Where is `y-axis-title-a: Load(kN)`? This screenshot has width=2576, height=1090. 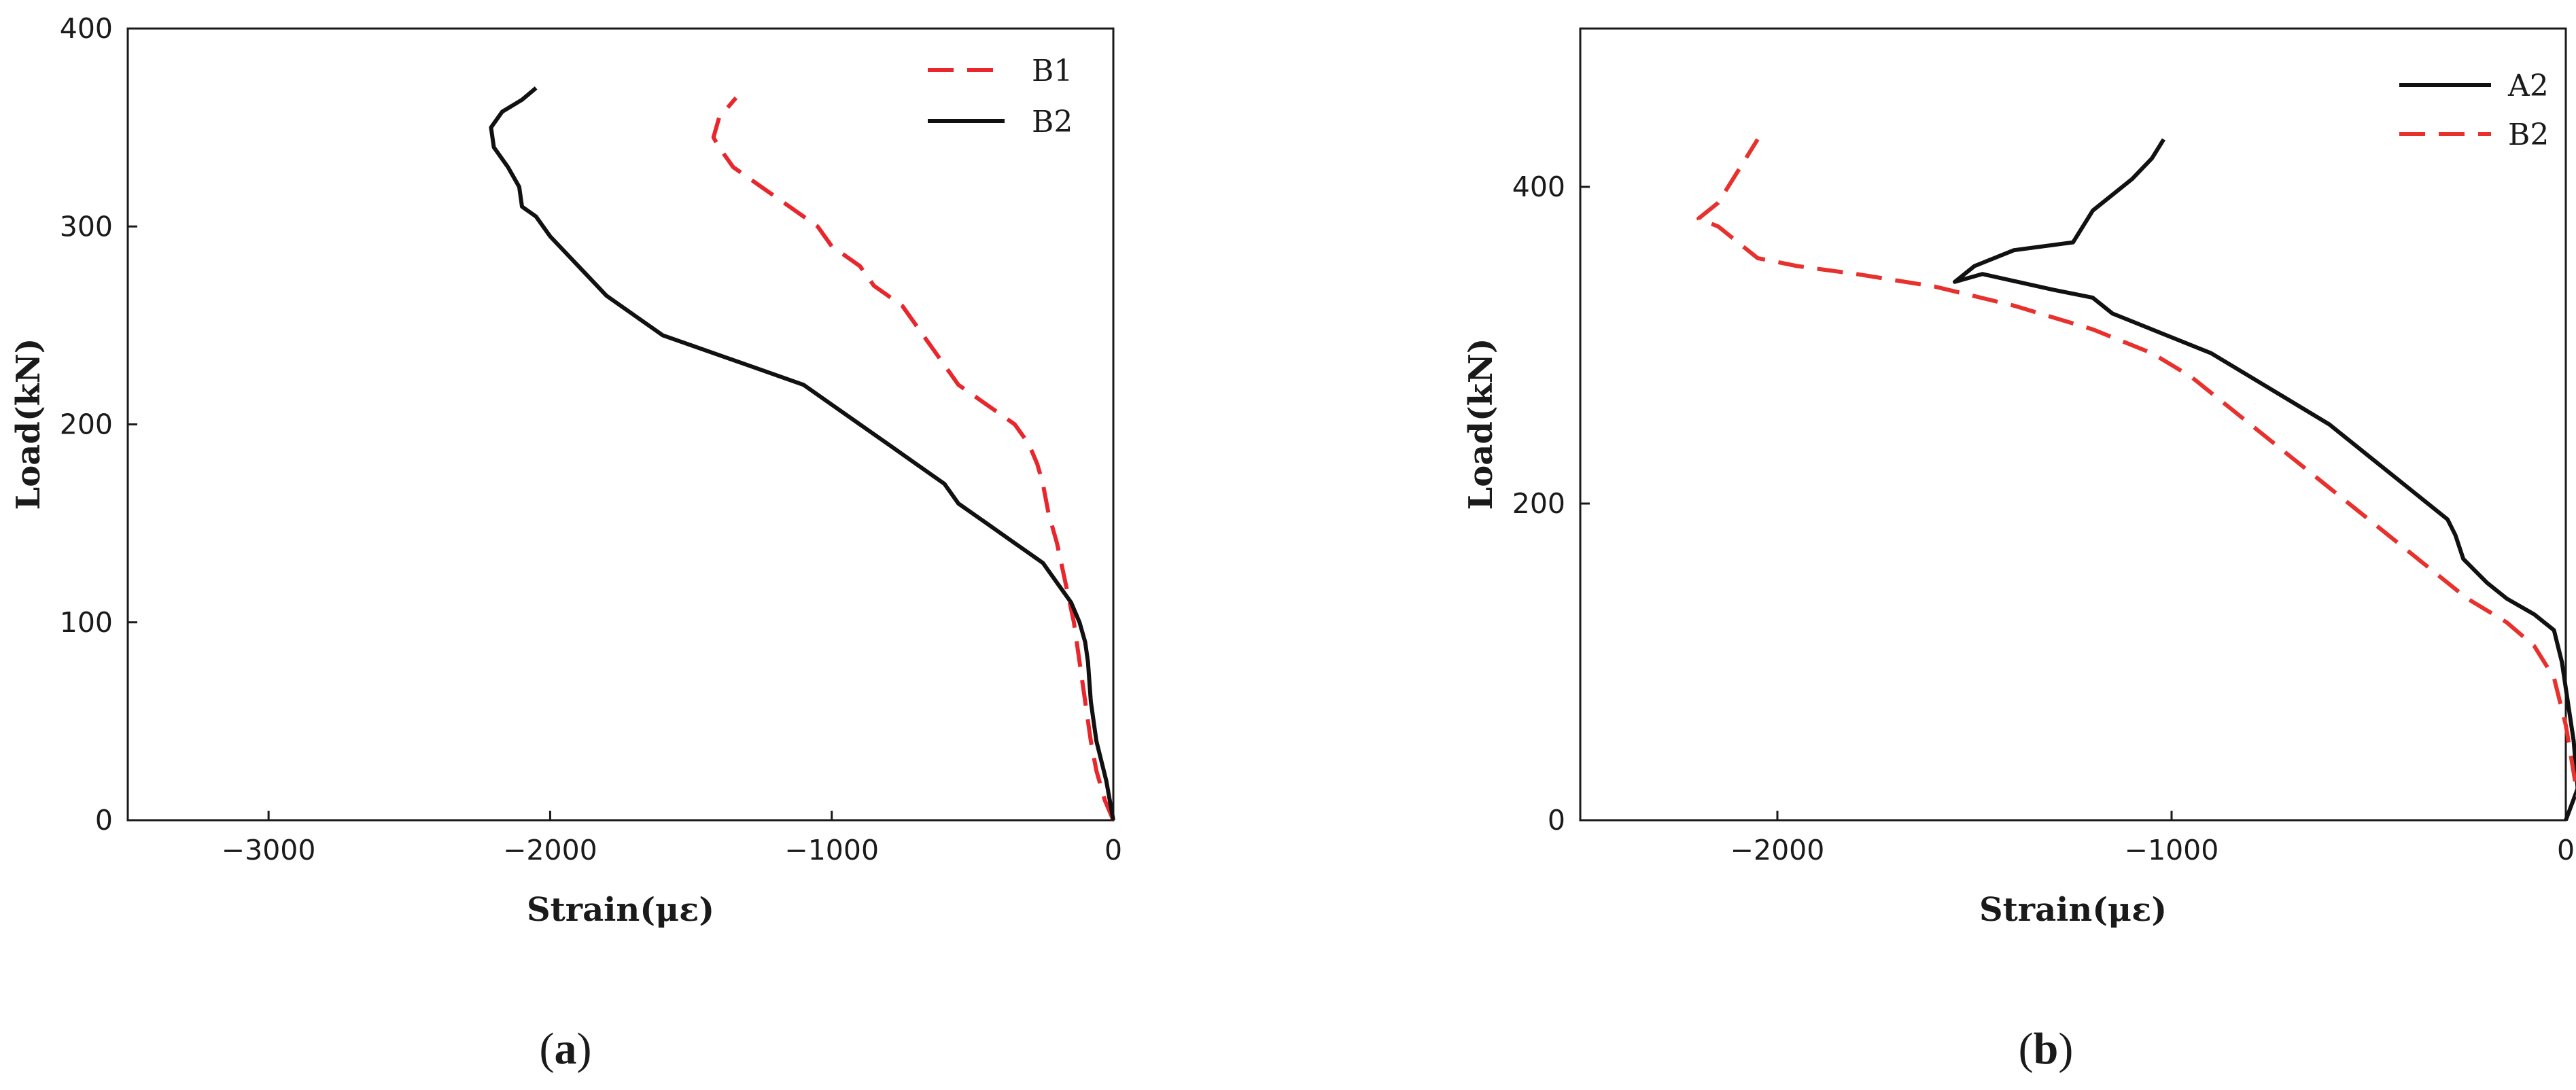 y-axis-title-a: Load(kN) is located at coordinates (29, 424).